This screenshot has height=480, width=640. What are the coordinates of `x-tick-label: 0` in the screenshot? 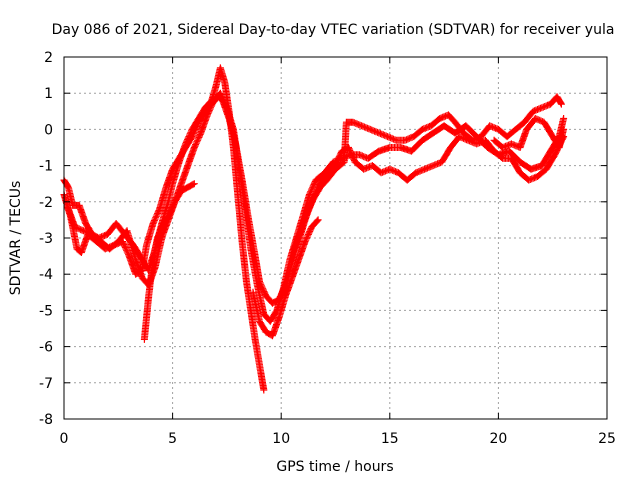 It's located at (64, 439).